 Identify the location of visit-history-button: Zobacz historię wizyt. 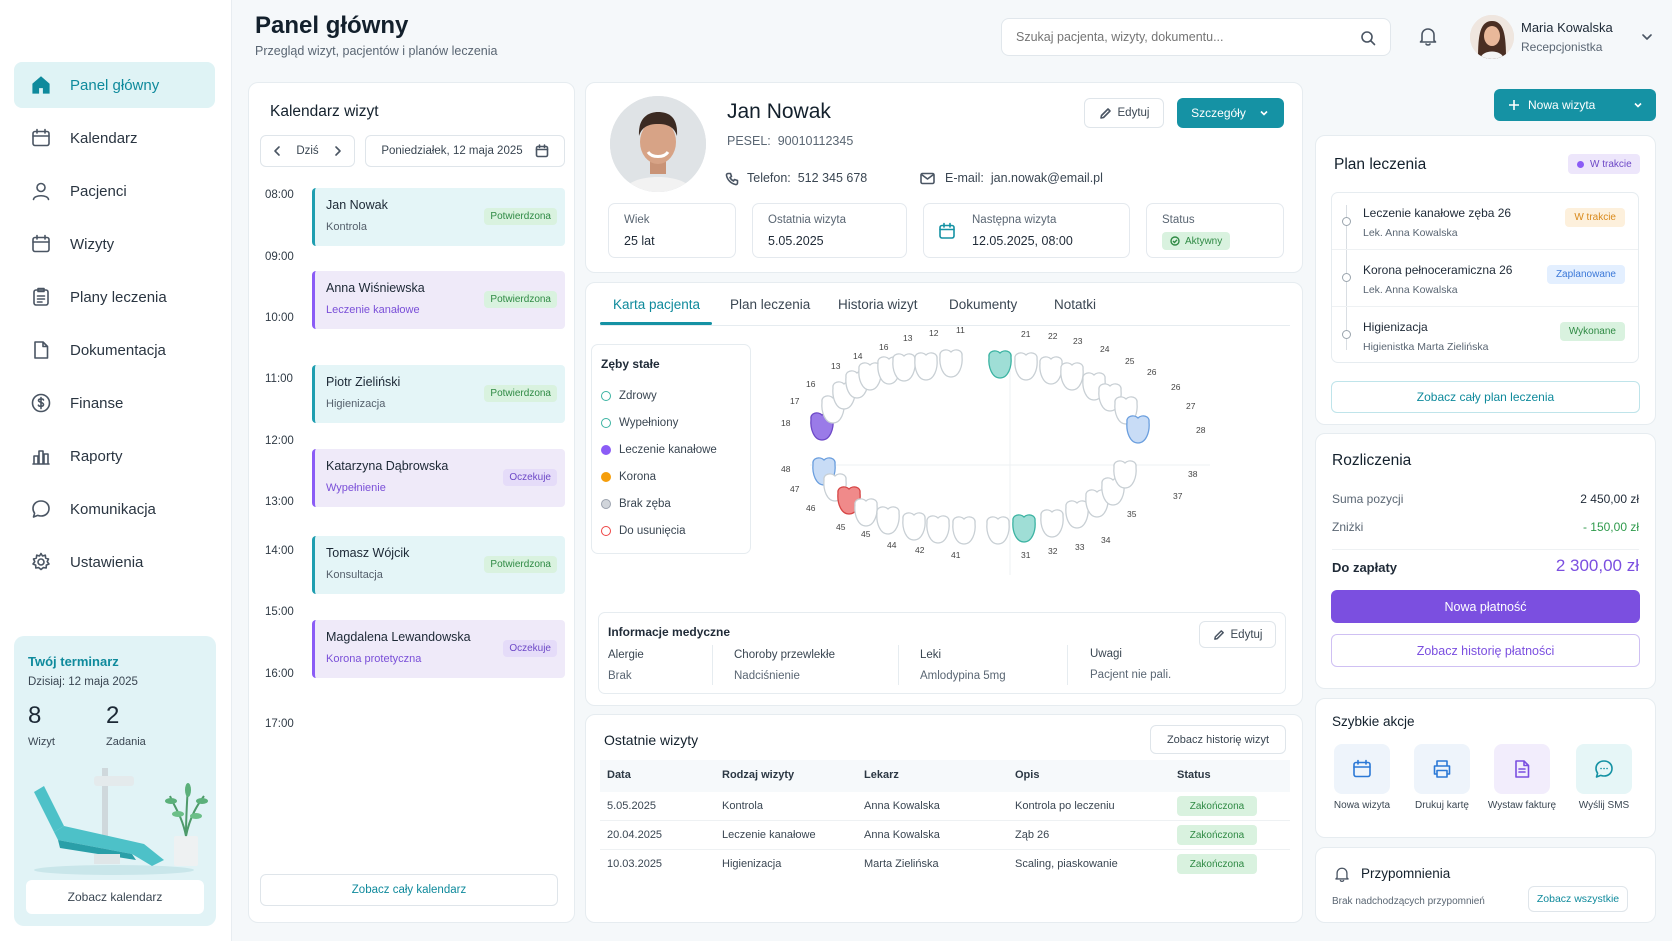
(1218, 739).